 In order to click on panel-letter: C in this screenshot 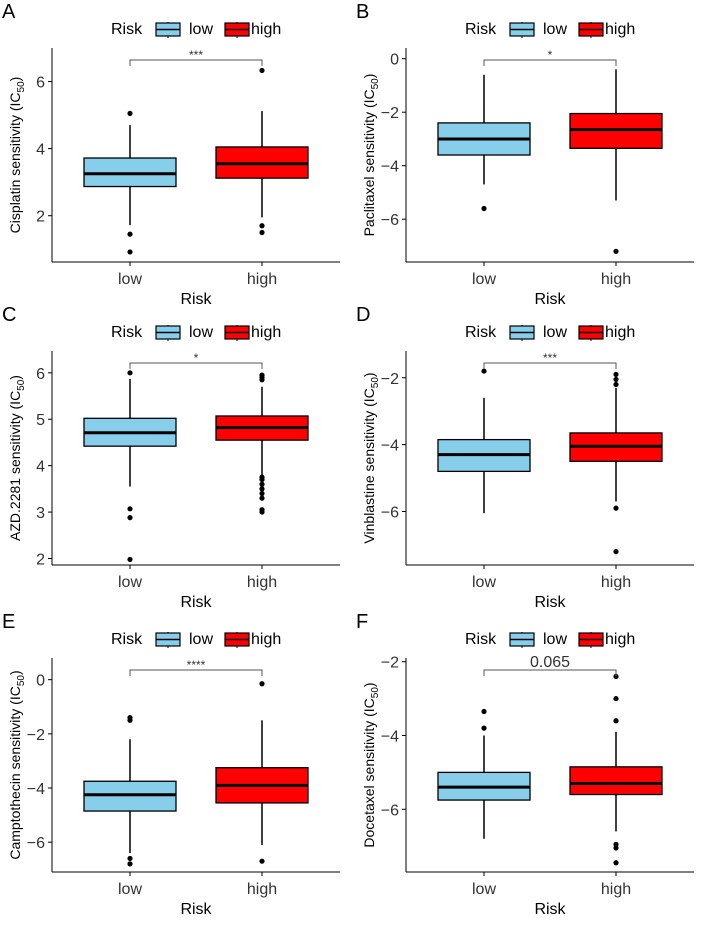, I will do `click(9, 315)`.